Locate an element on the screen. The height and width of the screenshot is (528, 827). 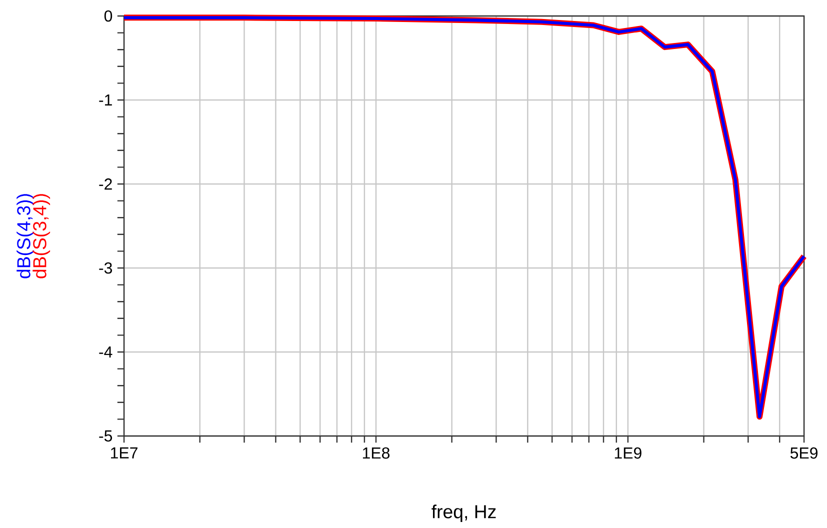
x-axis-title: freq, Hz is located at coordinates (464, 513).